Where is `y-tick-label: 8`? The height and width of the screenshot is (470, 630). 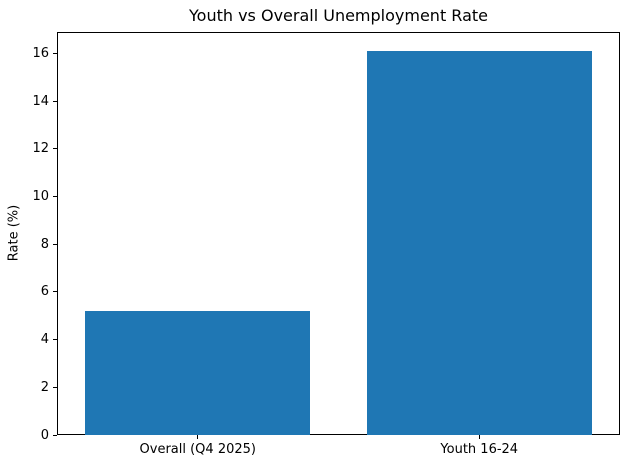 y-tick-label: 8 is located at coordinates (44, 244).